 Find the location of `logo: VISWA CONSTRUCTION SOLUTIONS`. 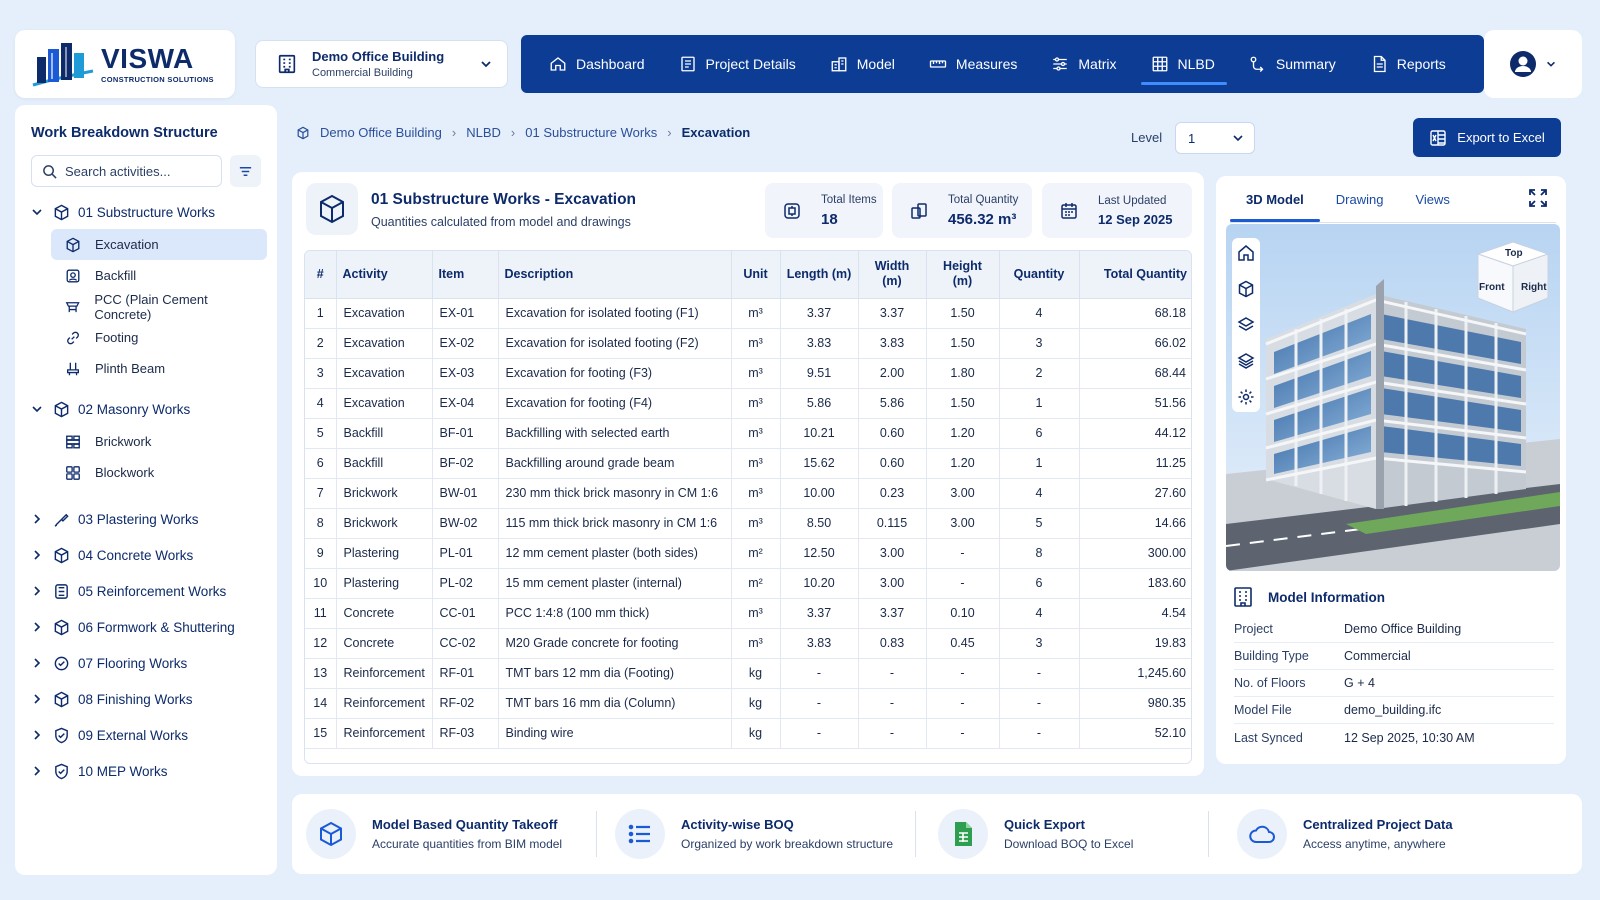

logo: VISWA CONSTRUCTION SOLUTIONS is located at coordinates (125, 64).